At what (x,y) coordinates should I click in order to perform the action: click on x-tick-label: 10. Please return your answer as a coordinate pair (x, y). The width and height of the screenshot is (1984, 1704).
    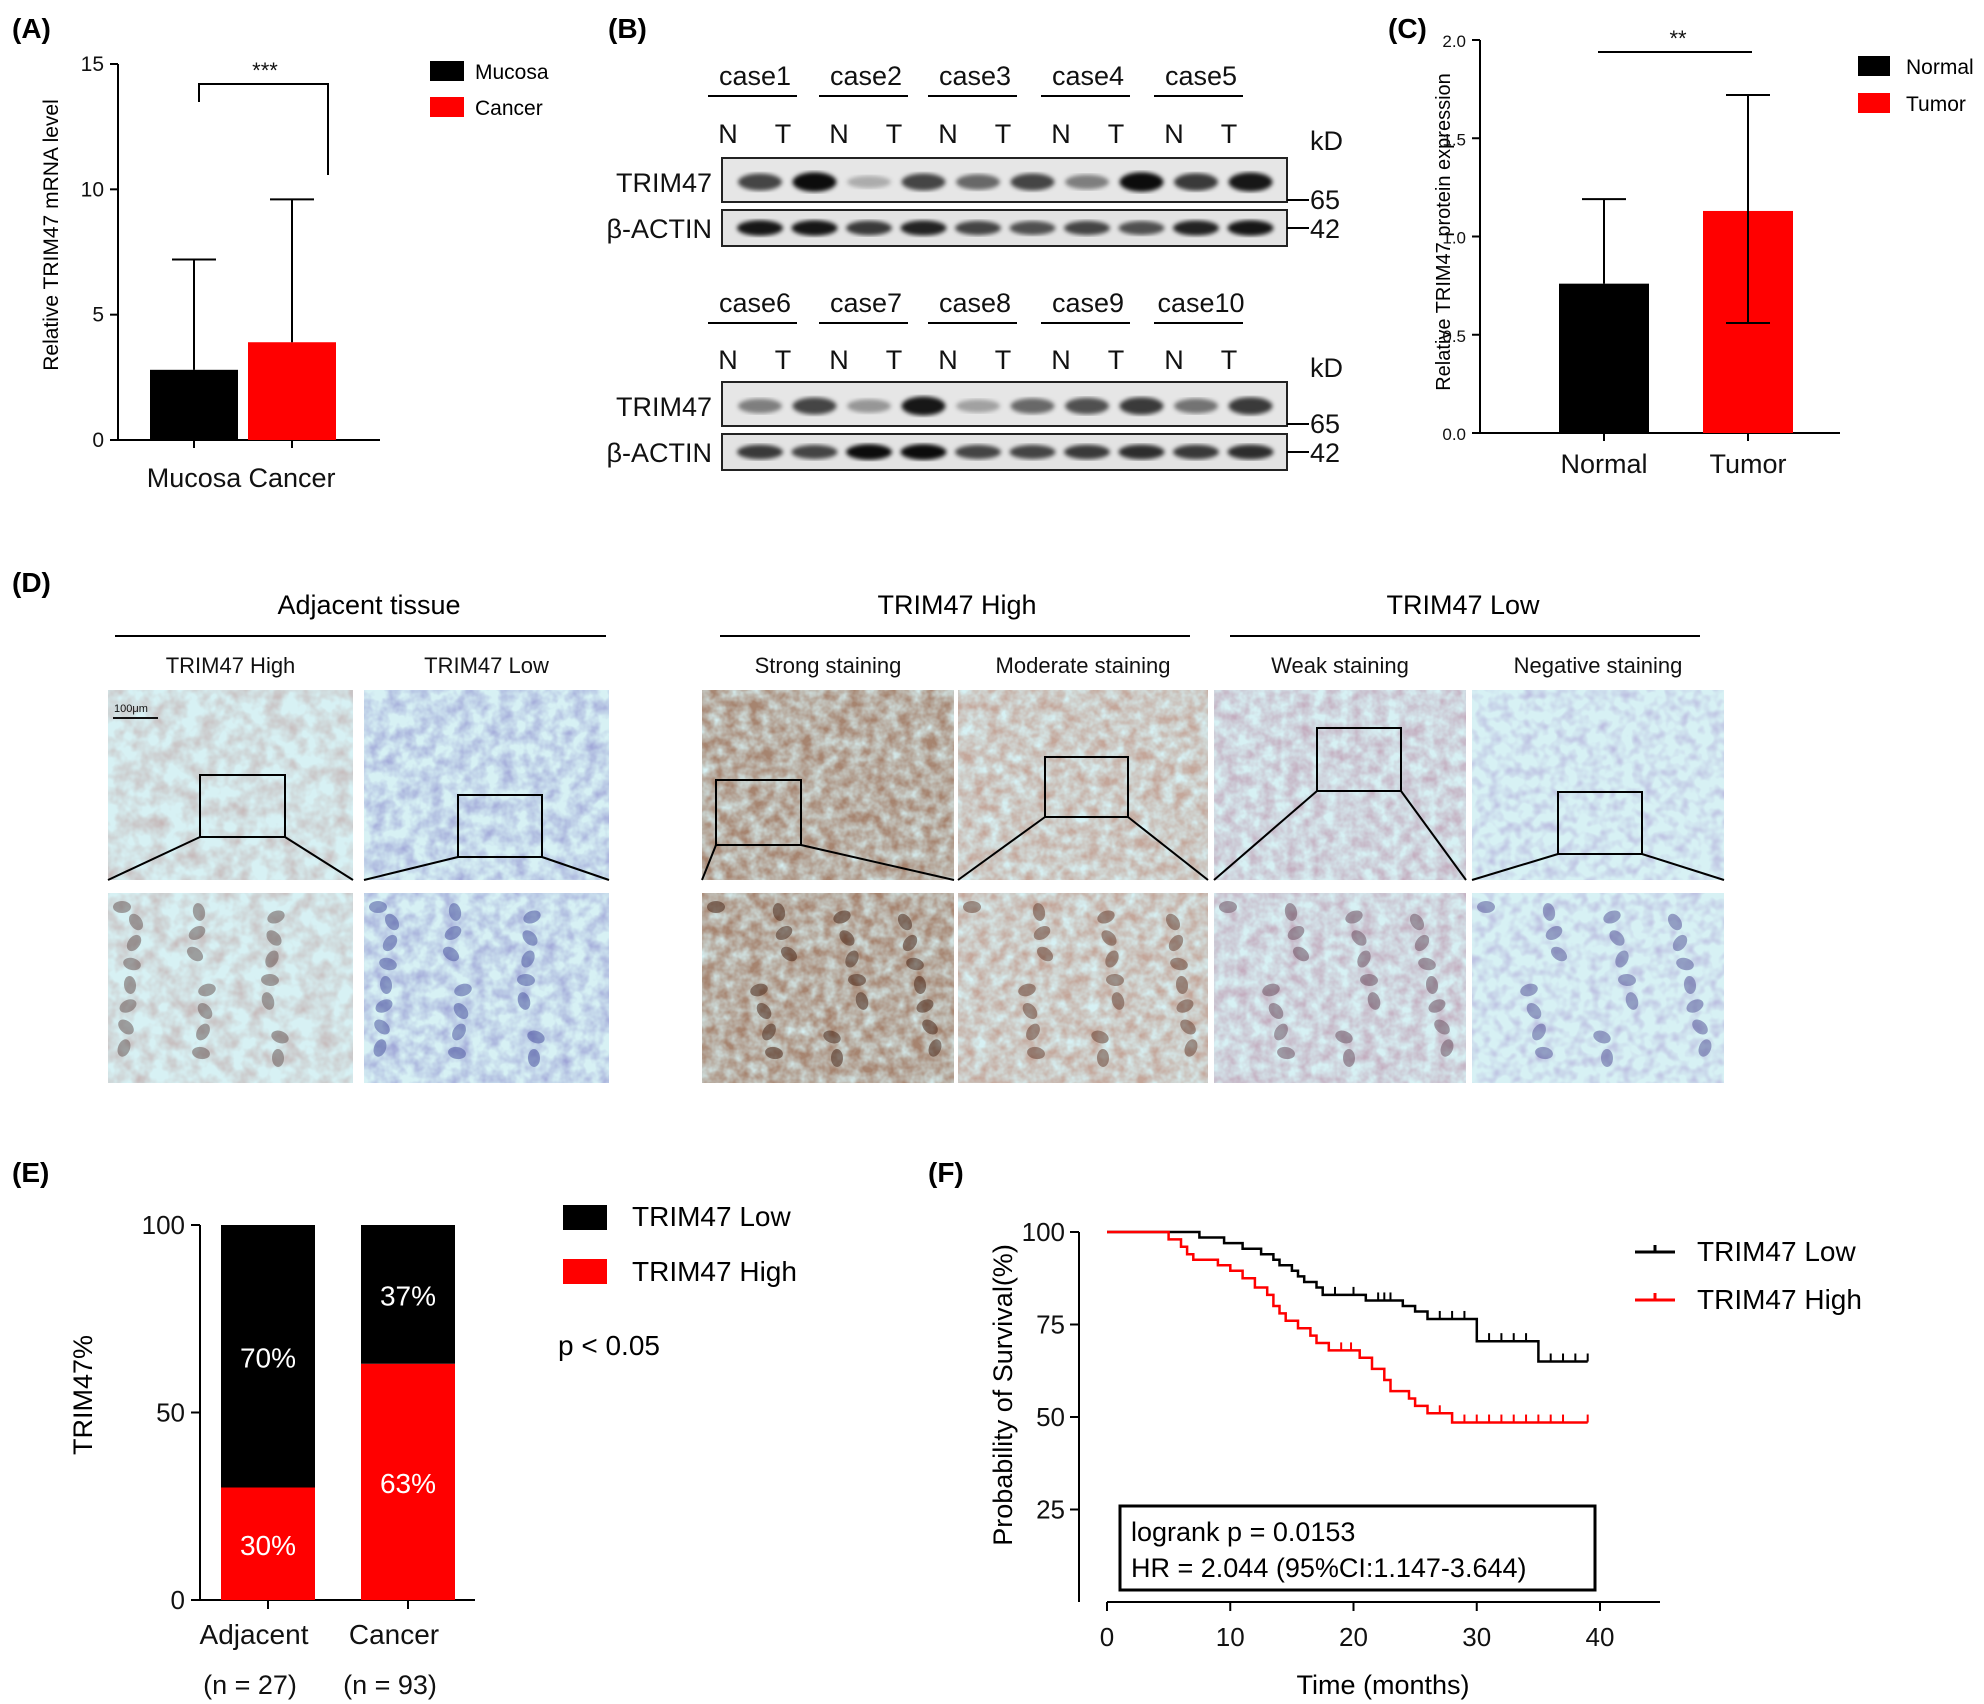
    Looking at the image, I should click on (1230, 1637).